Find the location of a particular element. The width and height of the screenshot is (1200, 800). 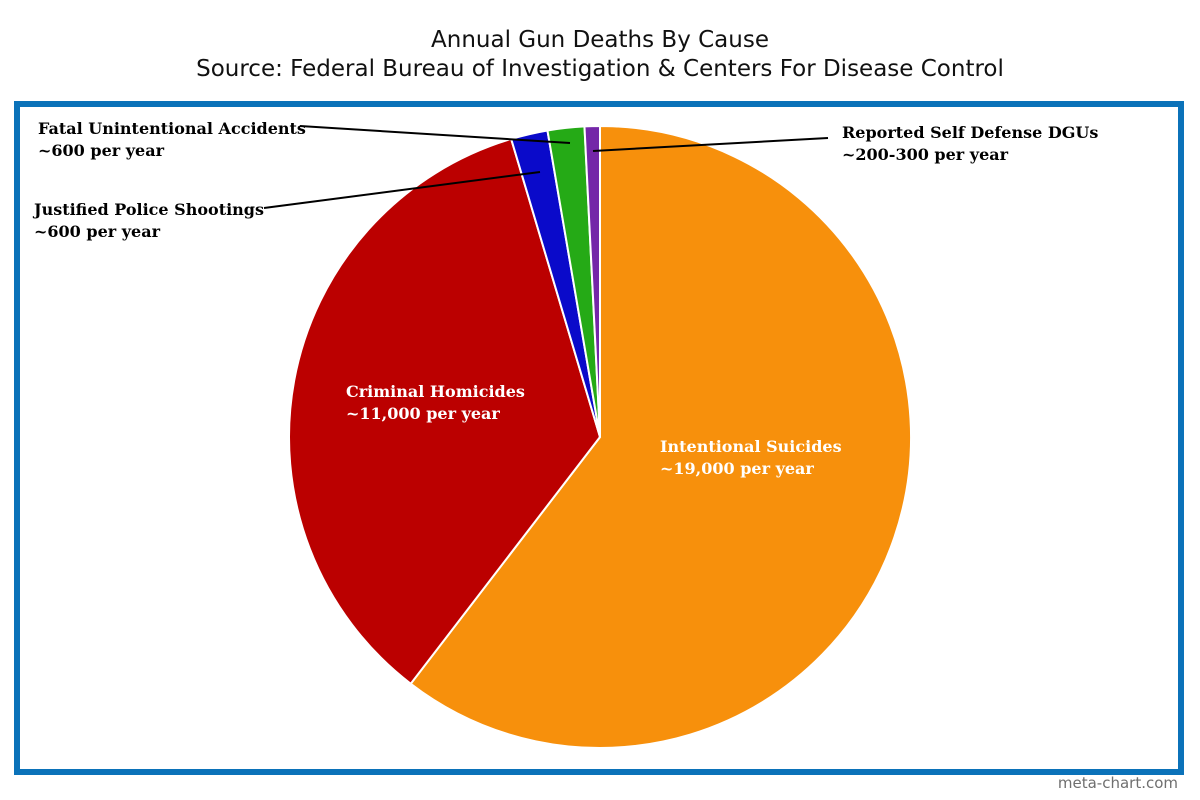

slice-value-label-suicides: ~19,000 per year is located at coordinates (737, 468).